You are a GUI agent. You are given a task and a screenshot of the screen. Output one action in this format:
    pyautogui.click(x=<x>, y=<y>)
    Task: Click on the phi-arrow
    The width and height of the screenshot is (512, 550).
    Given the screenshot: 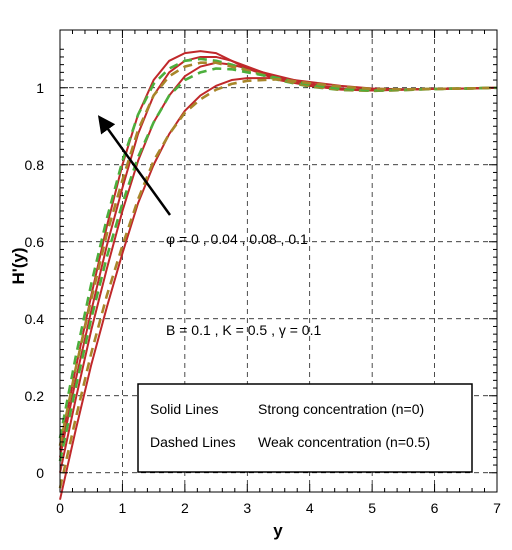 What is the action you would take?
    pyautogui.click(x=134, y=165)
    